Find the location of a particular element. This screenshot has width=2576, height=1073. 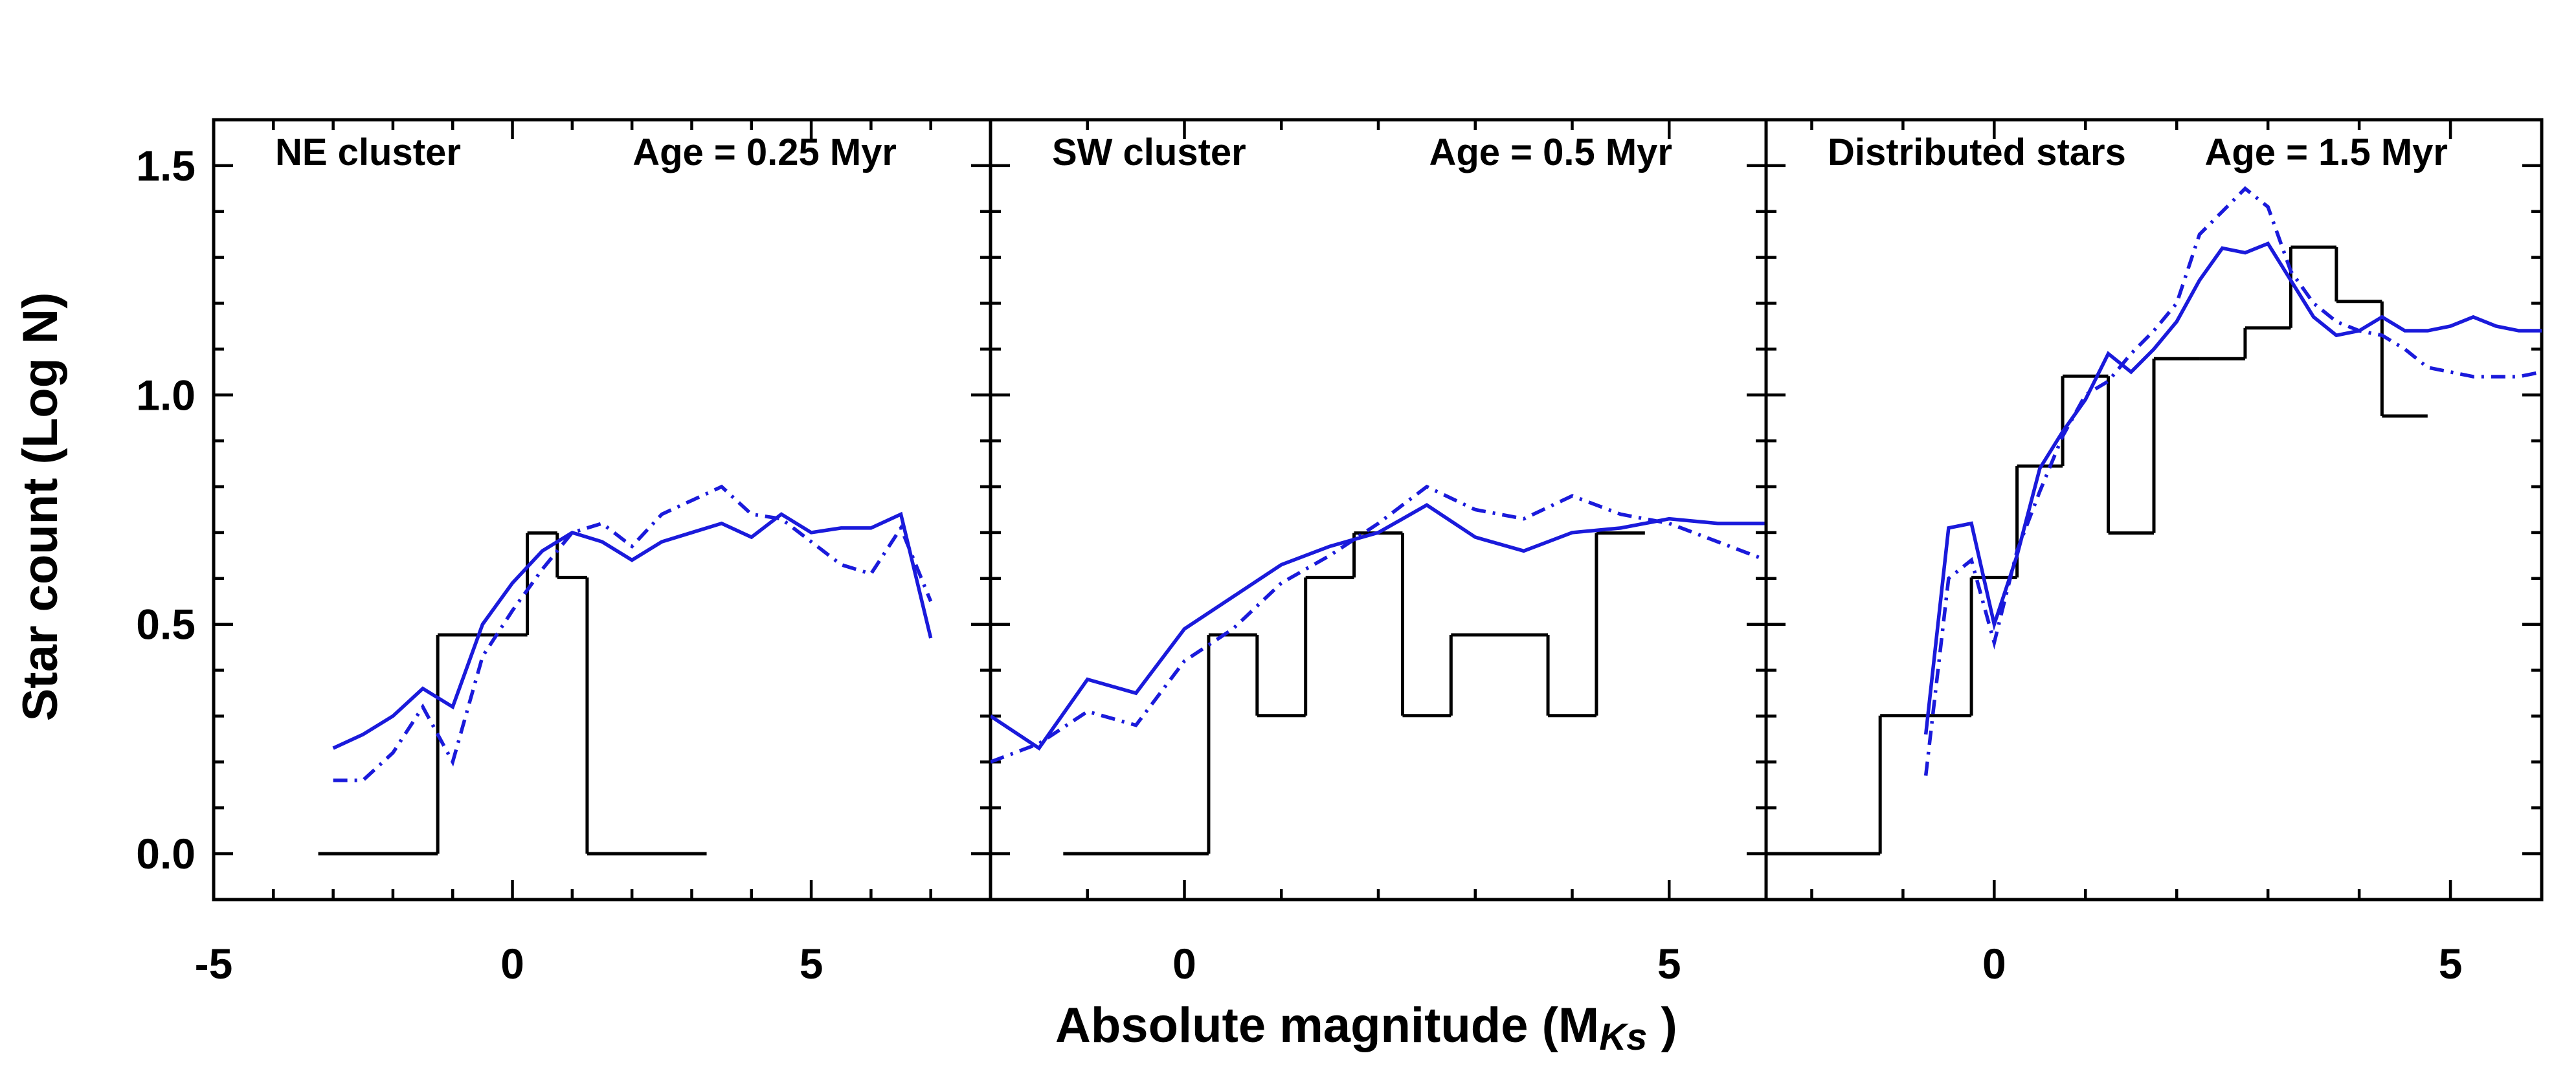

y-tick-label: 0.0 is located at coordinates (166, 854).